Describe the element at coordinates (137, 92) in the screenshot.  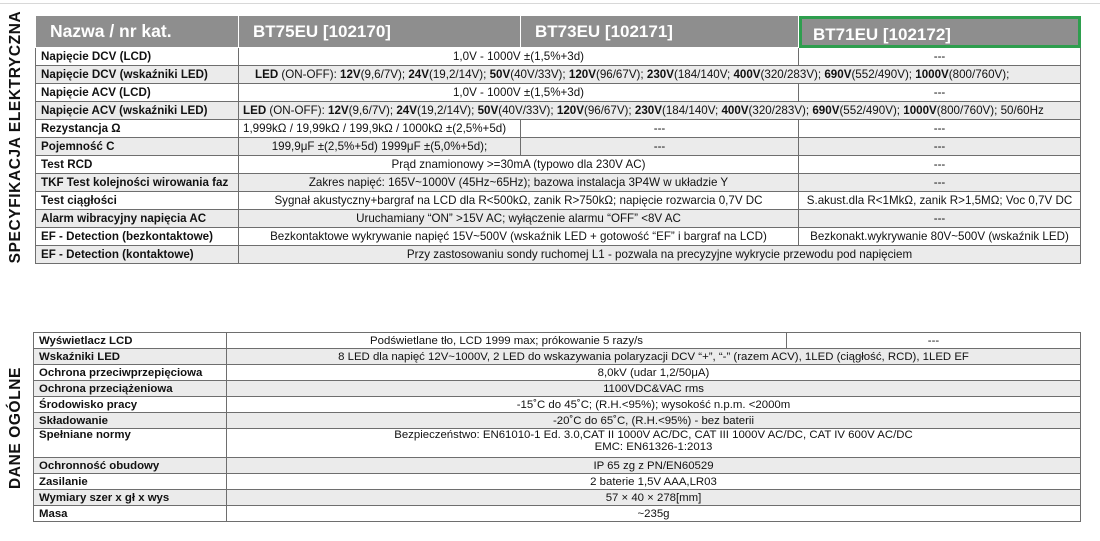
I see `row-label: Napięcie ACV (LCD)` at that location.